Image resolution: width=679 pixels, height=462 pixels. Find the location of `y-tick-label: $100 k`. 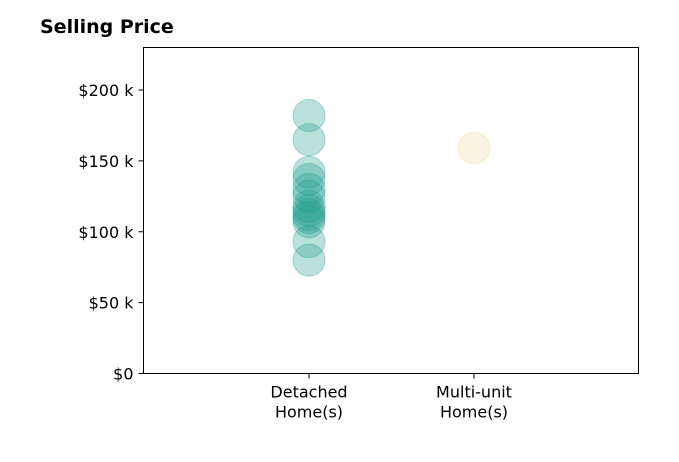

y-tick-label: $100 k is located at coordinates (106, 232).